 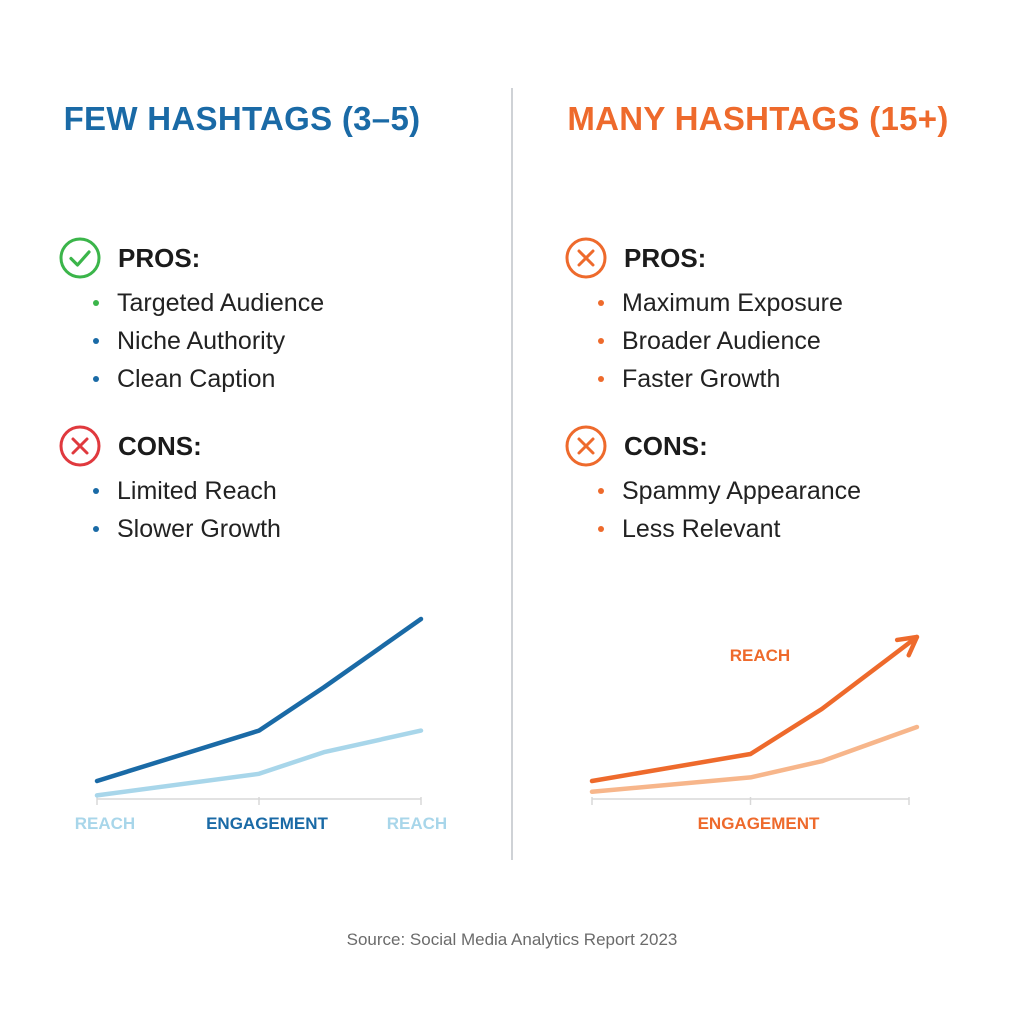 I want to click on left-pros-label: PROS:, so click(x=159, y=257).